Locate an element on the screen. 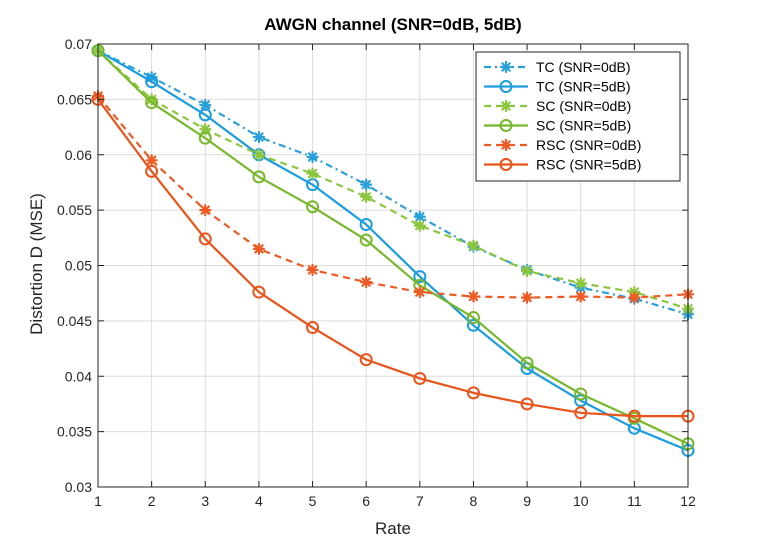  y-tick-label: 0.05 is located at coordinates (78, 266).